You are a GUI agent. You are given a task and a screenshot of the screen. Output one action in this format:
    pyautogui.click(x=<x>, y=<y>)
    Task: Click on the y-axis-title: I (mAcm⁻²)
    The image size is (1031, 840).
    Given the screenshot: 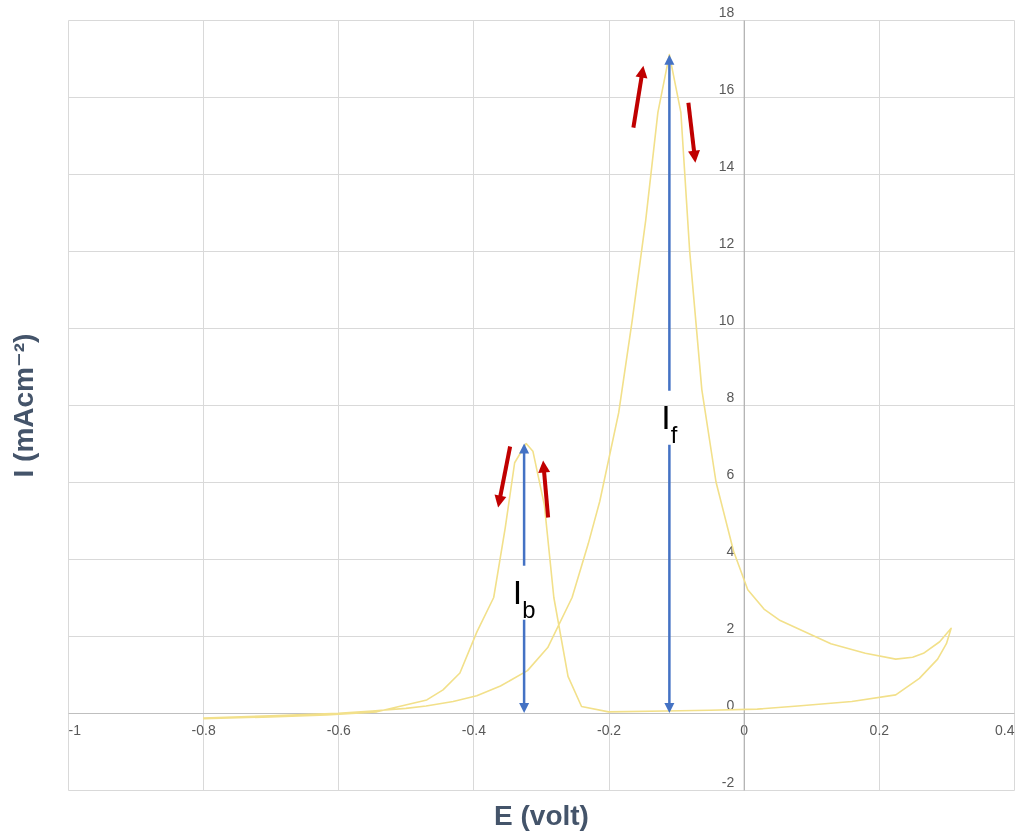 What is the action you would take?
    pyautogui.click(x=23, y=405)
    